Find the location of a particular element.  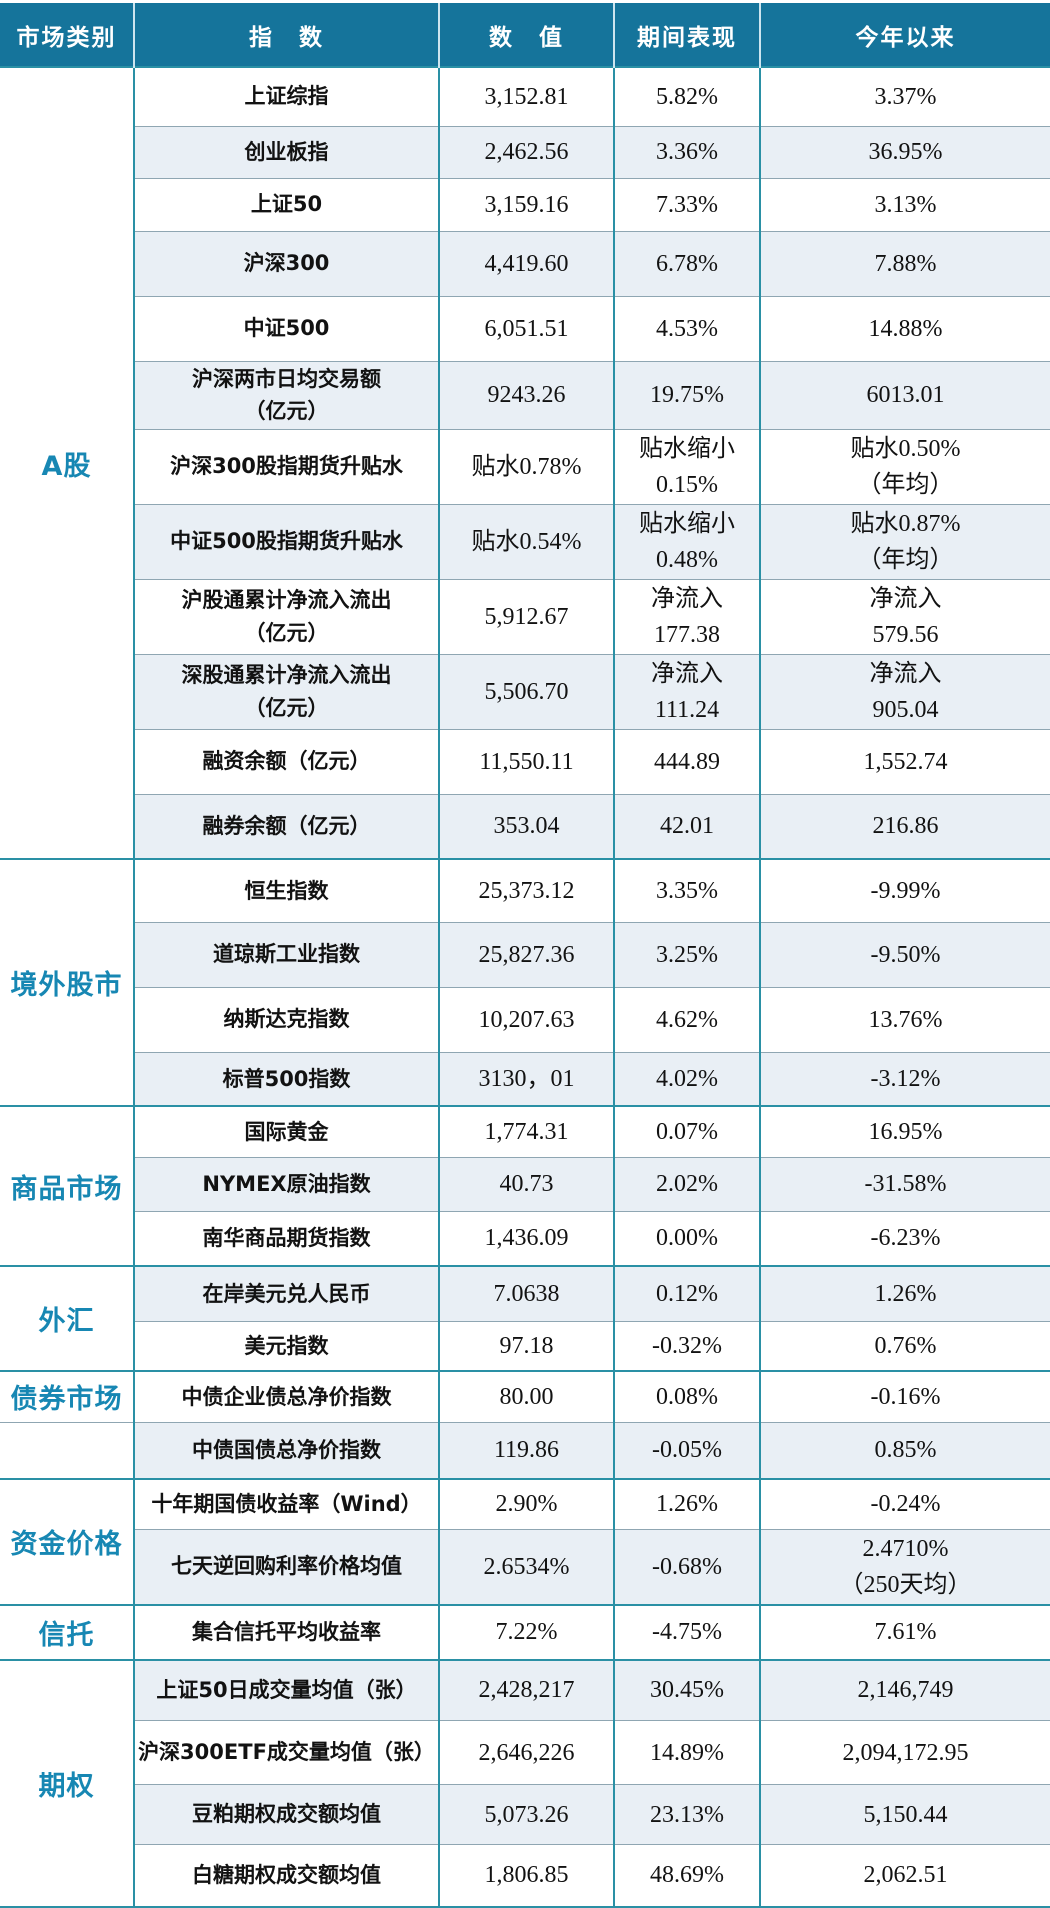

period-performance-cell: 5.82% is located at coordinates (686, 96).